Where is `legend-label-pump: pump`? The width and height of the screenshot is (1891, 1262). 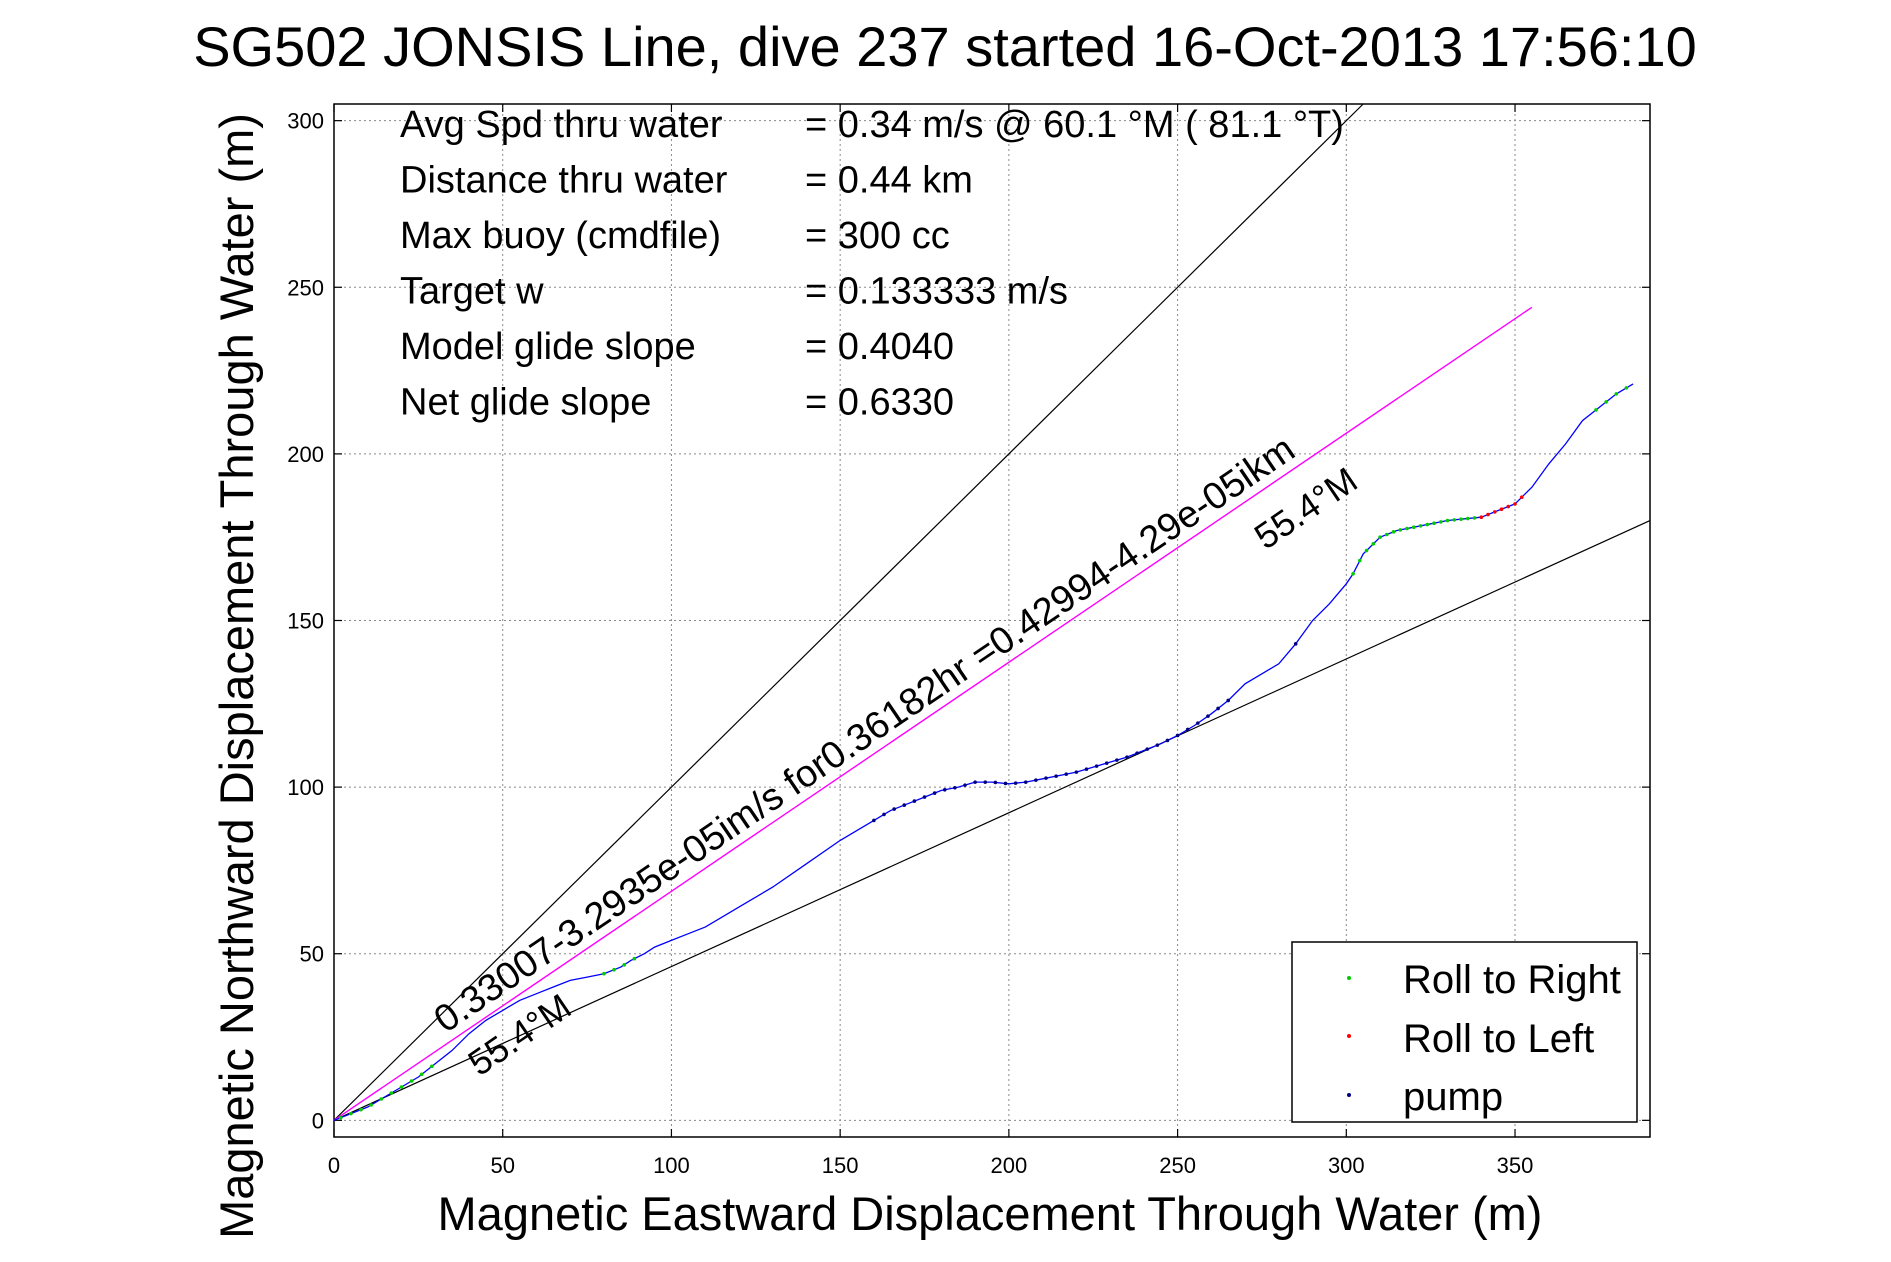 legend-label-pump: pump is located at coordinates (1453, 1097).